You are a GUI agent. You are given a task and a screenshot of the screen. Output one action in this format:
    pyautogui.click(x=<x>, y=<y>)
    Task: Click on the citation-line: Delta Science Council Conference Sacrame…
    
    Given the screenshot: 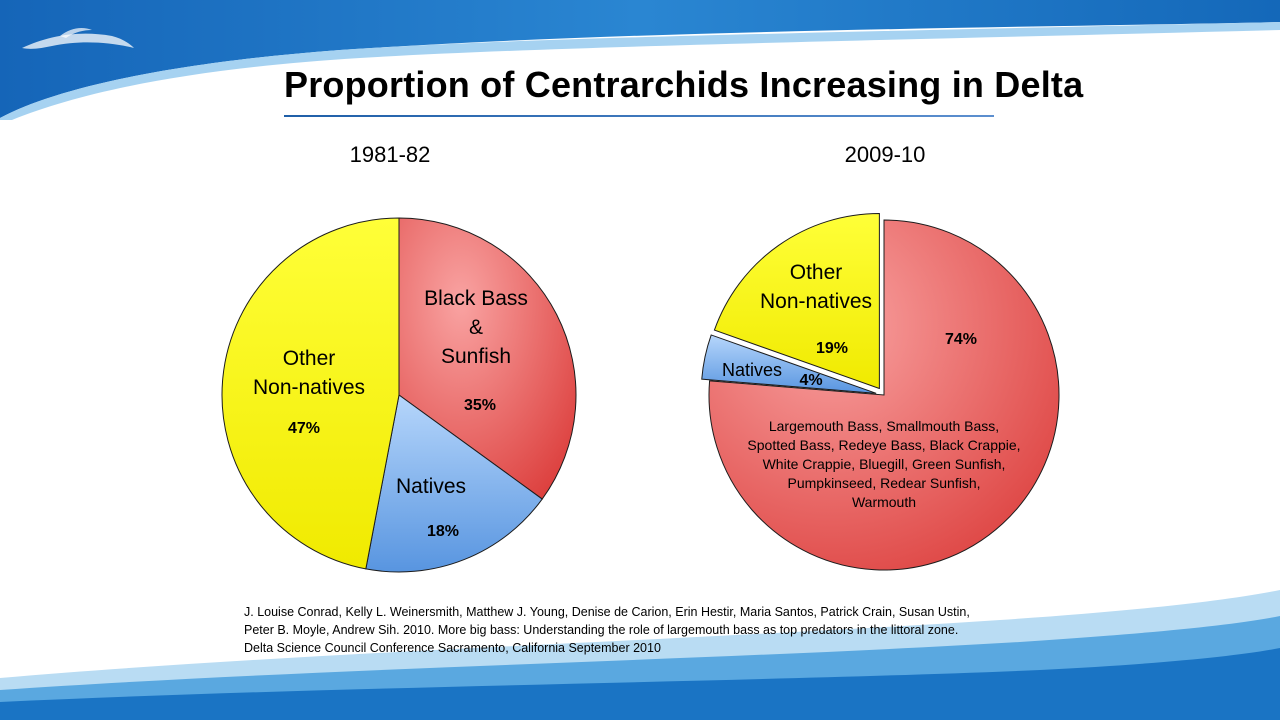 What is the action you would take?
    pyautogui.click(x=452, y=648)
    